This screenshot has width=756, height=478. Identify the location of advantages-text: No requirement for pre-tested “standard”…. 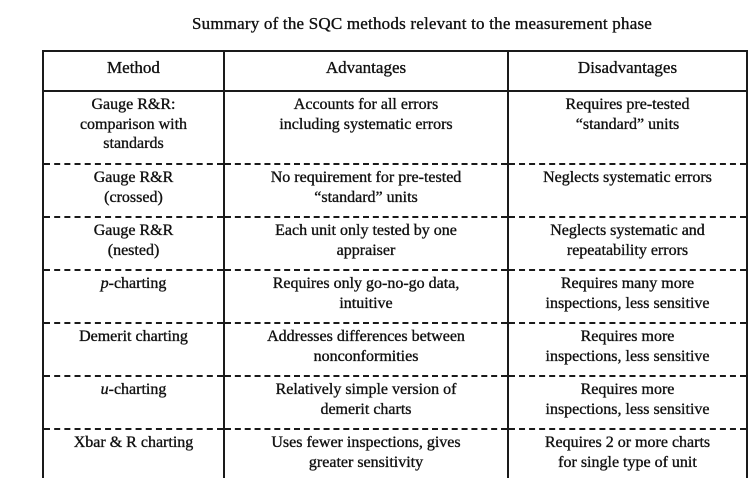
(366, 187).